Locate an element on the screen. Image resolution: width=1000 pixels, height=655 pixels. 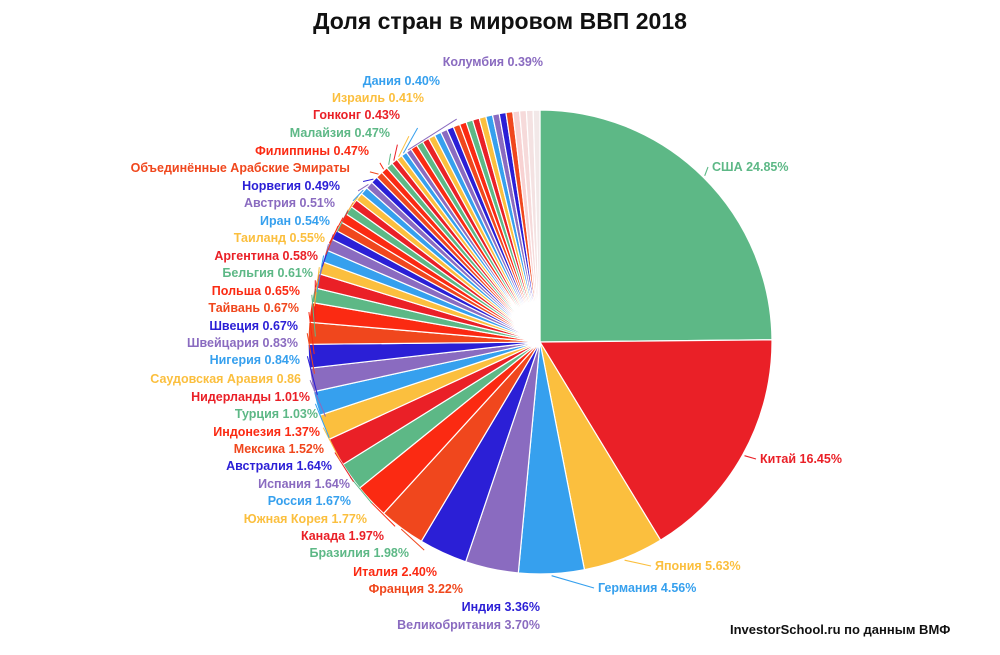
chart-title: Доля стран в мировом ВВП 2018 is located at coordinates (500, 21).